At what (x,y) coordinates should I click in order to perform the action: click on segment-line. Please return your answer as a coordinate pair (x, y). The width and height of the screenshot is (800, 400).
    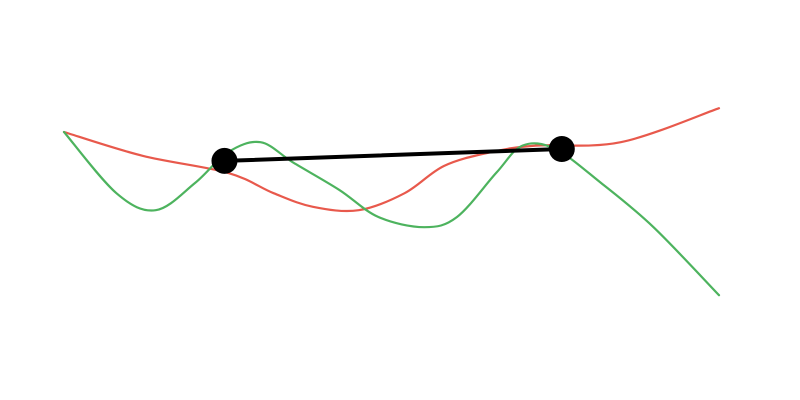
    Looking at the image, I should click on (393, 155).